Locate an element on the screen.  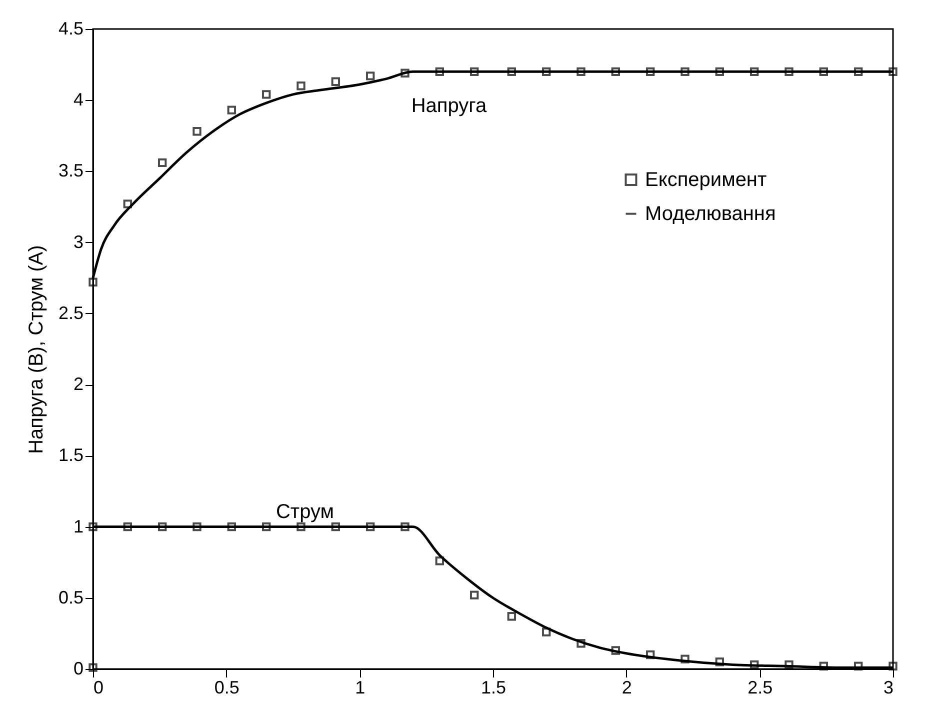
y-axis-title: Напруга (В), Струм (А) is located at coordinates (36, 349).